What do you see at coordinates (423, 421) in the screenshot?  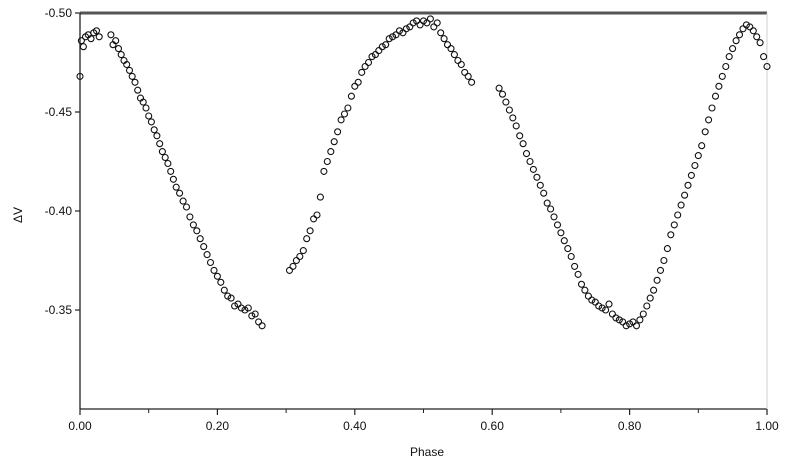 I see `x-axis-ticks: 0.00 0.20 0.40 0.60 0.80 1.00` at bounding box center [423, 421].